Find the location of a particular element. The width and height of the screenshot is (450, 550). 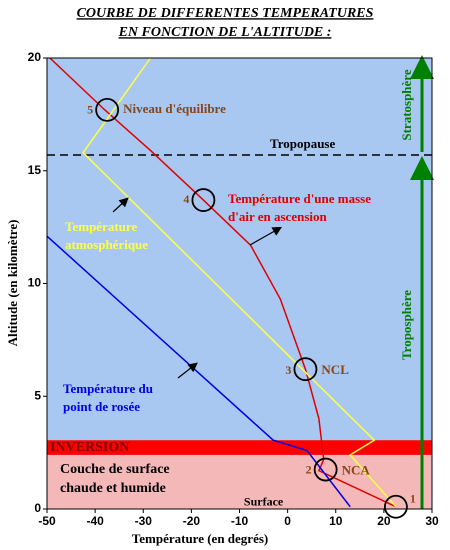

y-tick-label: 15 is located at coordinates (35, 170).